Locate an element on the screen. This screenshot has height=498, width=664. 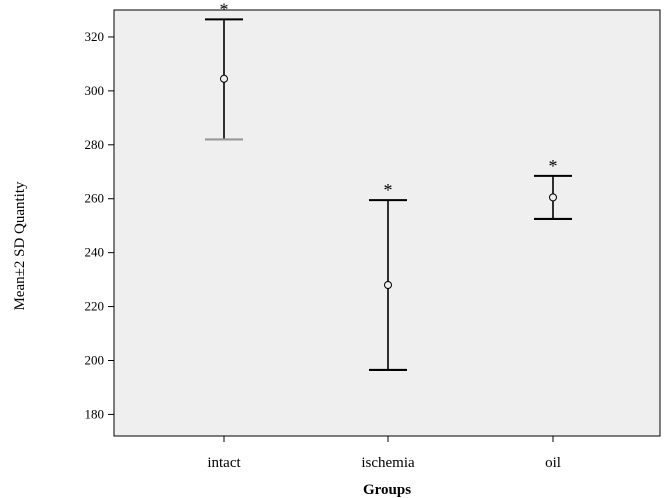
y-tick-label: 320 is located at coordinates (95, 36).